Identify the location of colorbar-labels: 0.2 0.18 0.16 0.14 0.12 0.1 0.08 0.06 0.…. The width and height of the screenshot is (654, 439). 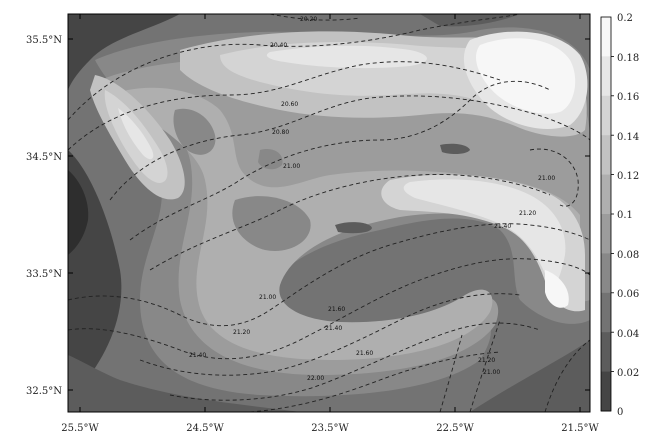
(628, 215).